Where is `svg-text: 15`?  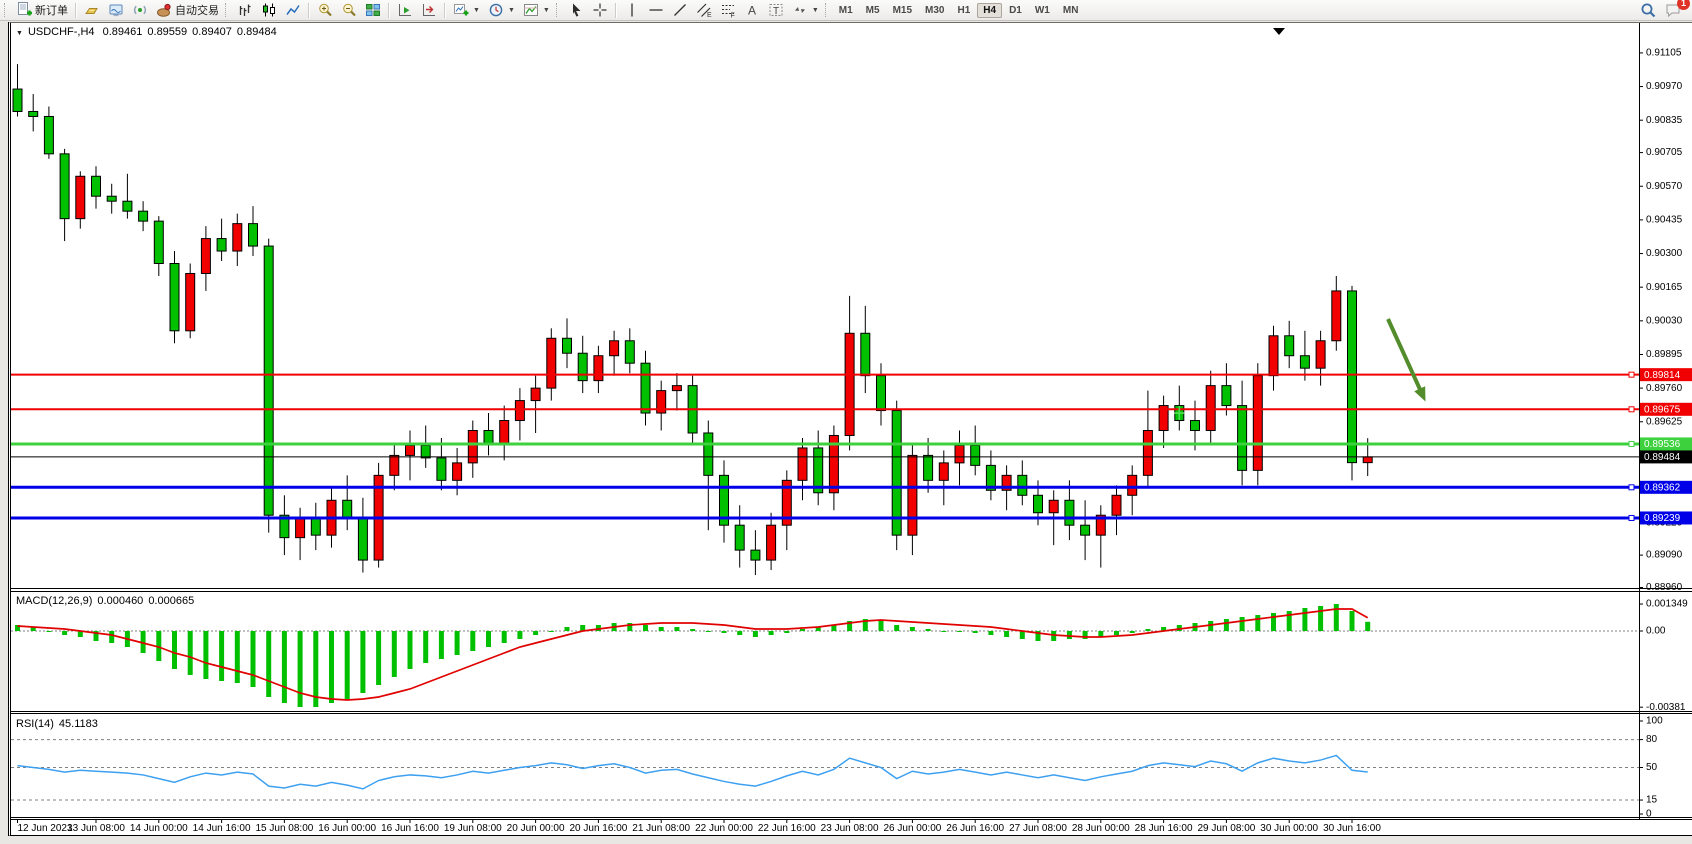
svg-text: 15 is located at coordinates (1652, 800).